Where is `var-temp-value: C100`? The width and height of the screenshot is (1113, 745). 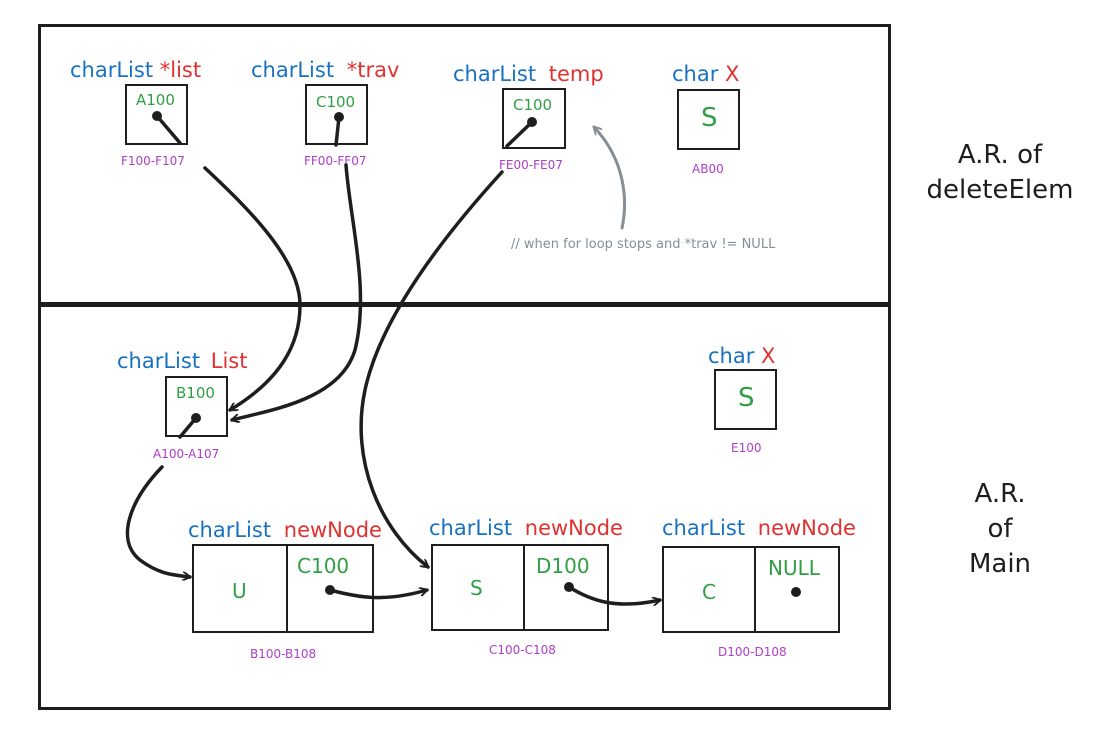 var-temp-value: C100 is located at coordinates (533, 105).